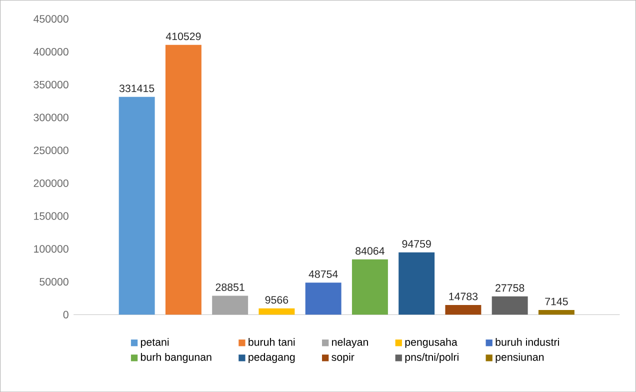 The image size is (636, 392). I want to click on legend-label: sopir, so click(343, 357).